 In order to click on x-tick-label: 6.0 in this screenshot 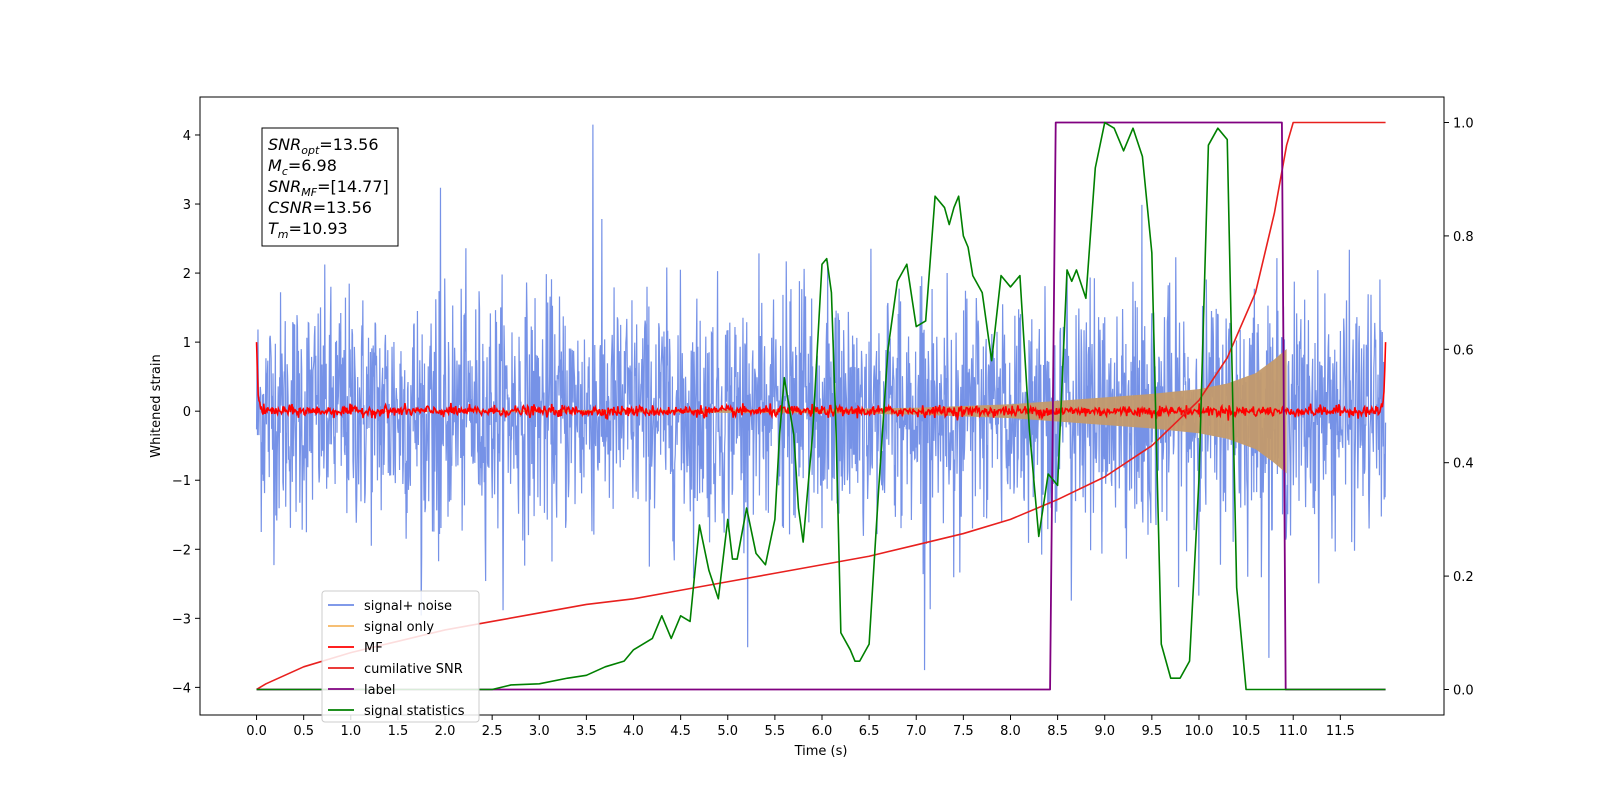, I will do `click(822, 731)`.